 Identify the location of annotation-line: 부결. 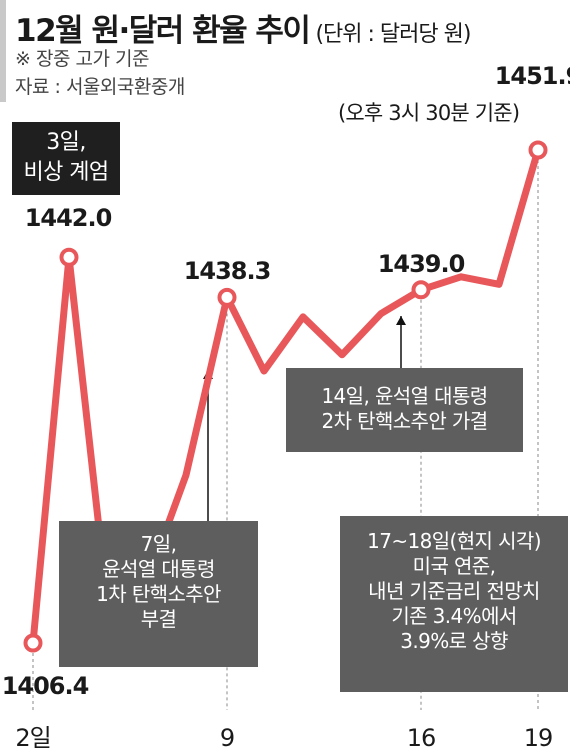
(158, 619).